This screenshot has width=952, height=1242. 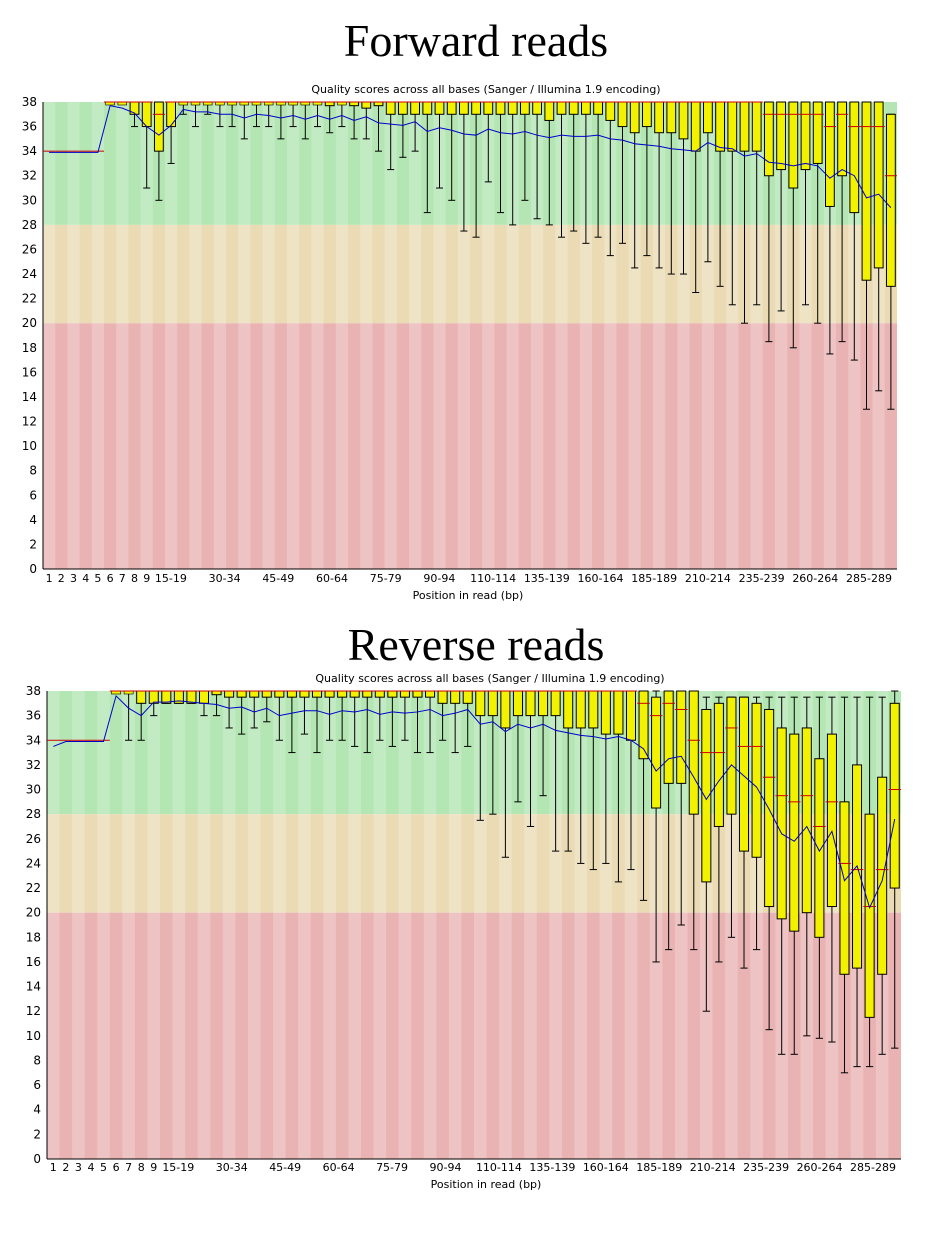 I want to click on x-tick-label: 60-64, so click(x=339, y=1167).